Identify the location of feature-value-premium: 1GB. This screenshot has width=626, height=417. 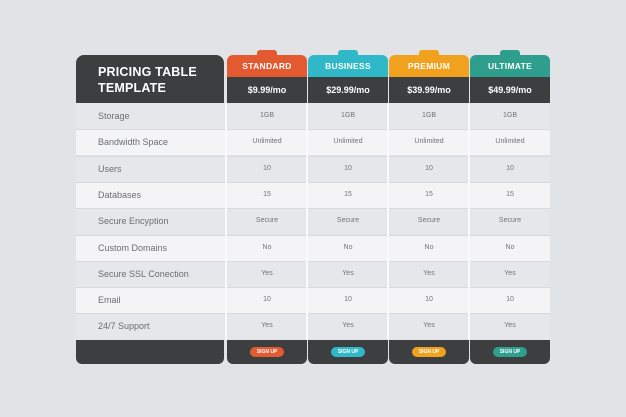
(428, 115).